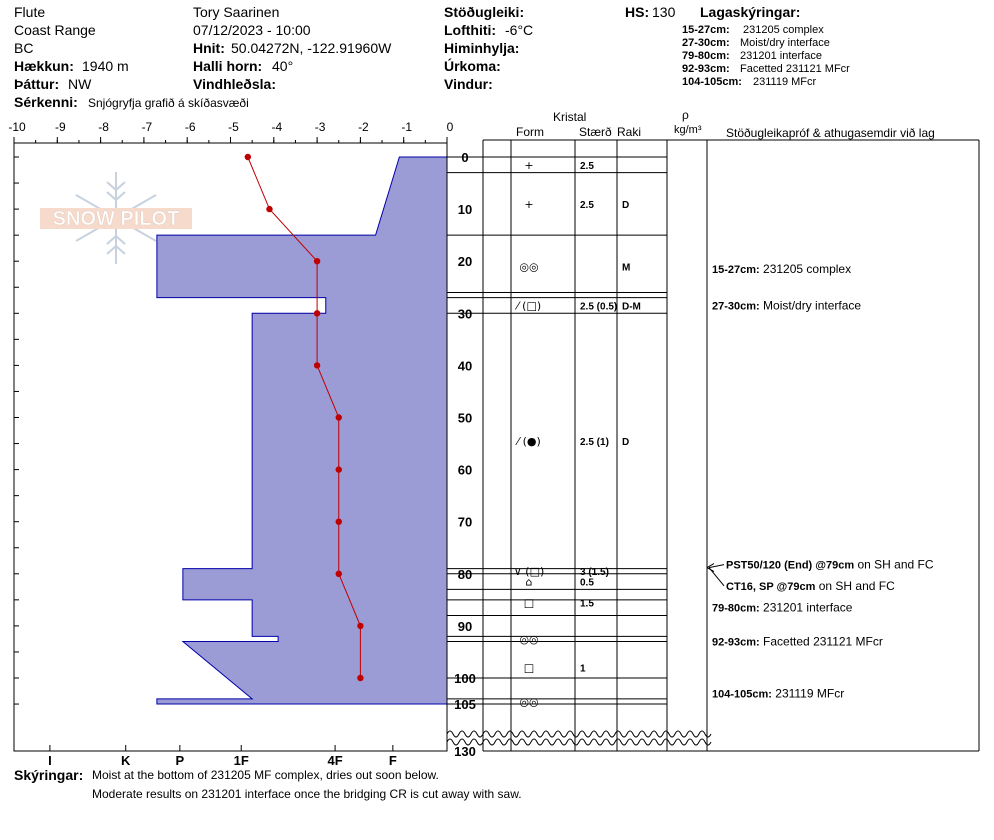 This screenshot has width=994, height=840. Describe the element at coordinates (742, 695) in the screenshot. I see `layer-note-depth: 104-105cm:` at that location.